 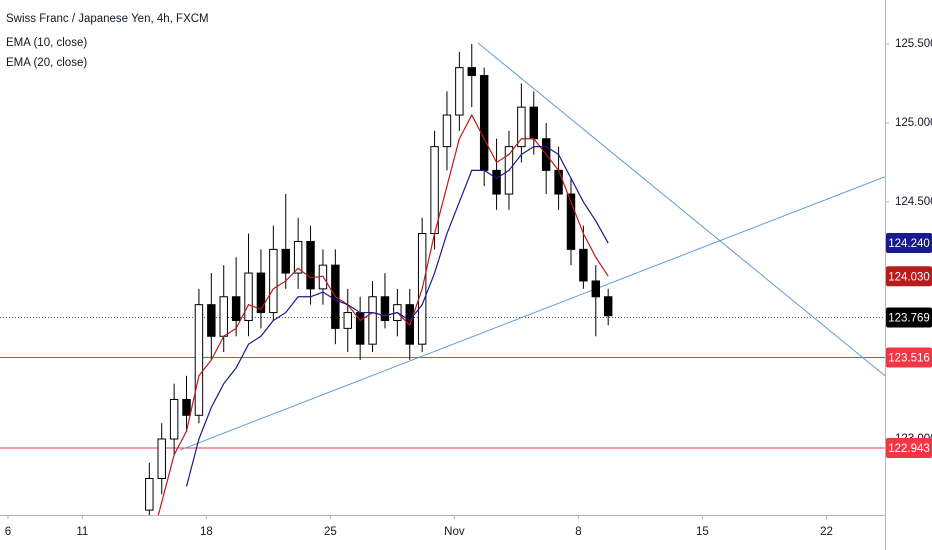 What do you see at coordinates (46, 43) in the screenshot?
I see `legend-entry: EMA (10, close)` at bounding box center [46, 43].